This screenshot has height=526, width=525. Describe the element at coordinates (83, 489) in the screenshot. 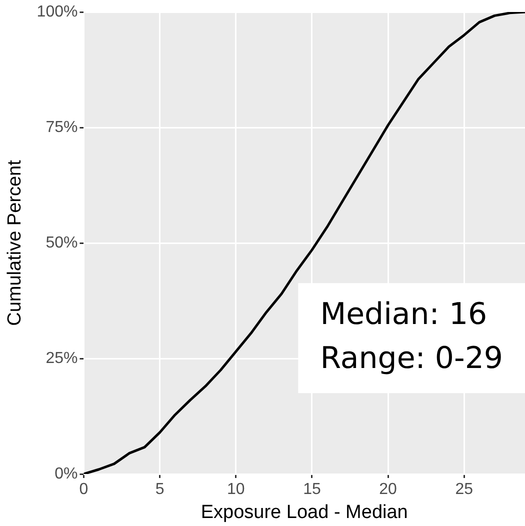

I see `x-tick-label: 0` at that location.